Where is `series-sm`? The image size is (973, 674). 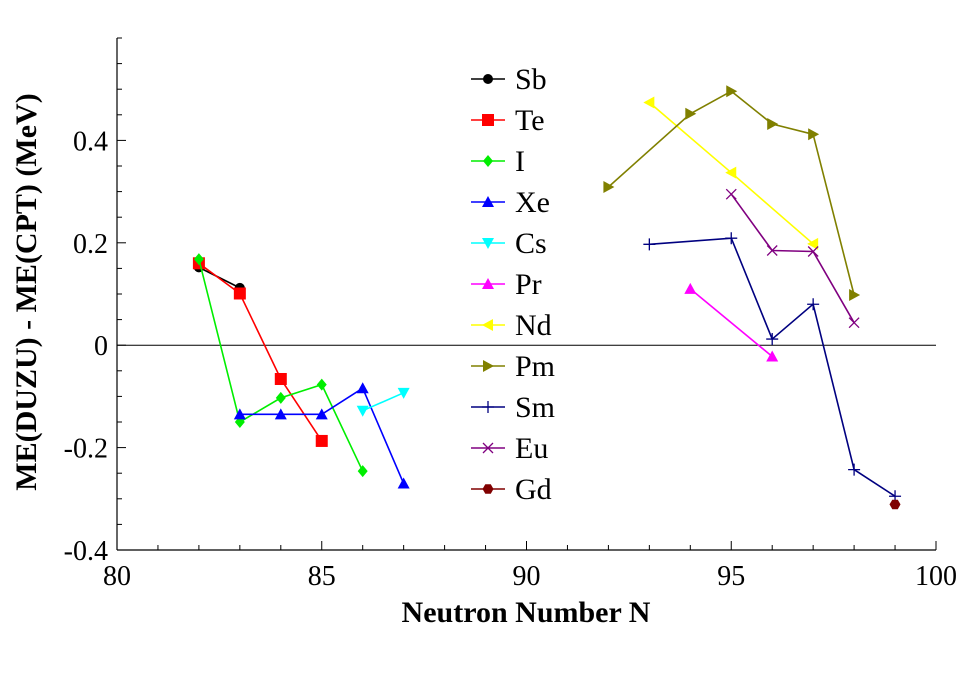
series-sm is located at coordinates (772, 367).